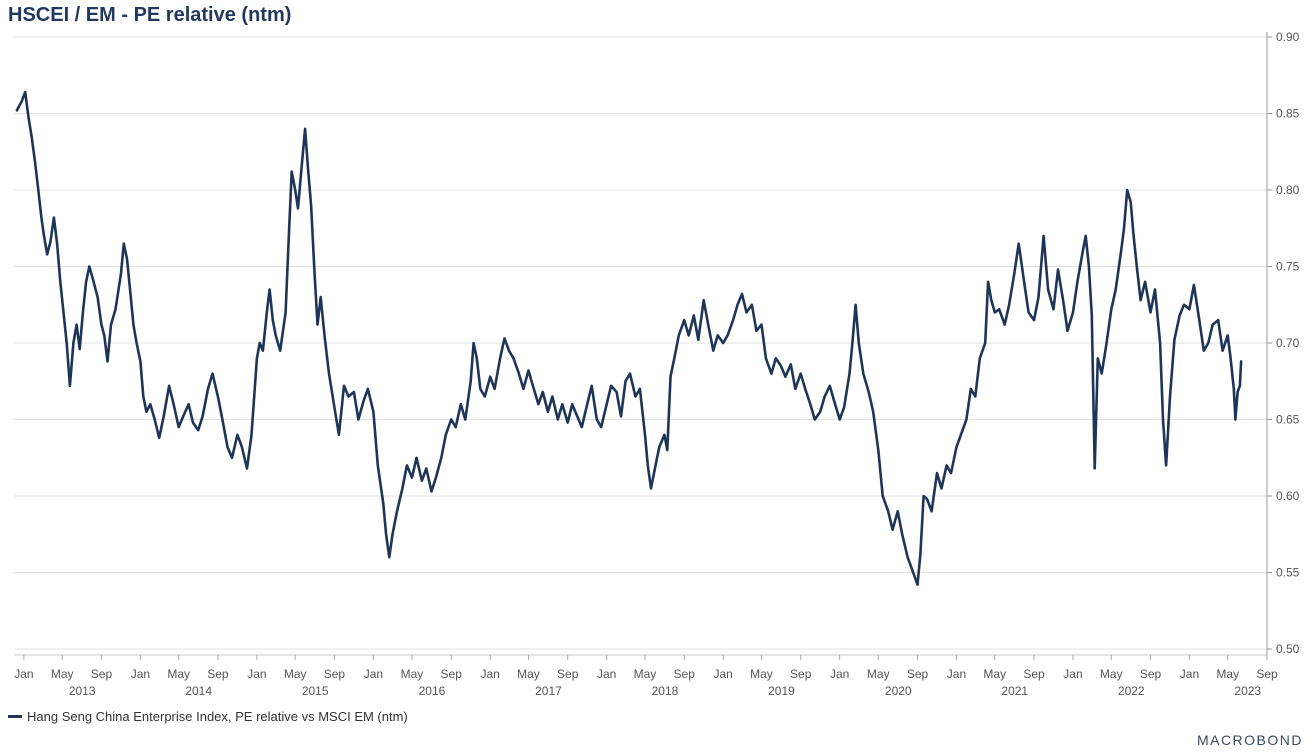 This screenshot has height=756, width=1313. What do you see at coordinates (1288, 649) in the screenshot?
I see `y-tick-label: 0.50` at bounding box center [1288, 649].